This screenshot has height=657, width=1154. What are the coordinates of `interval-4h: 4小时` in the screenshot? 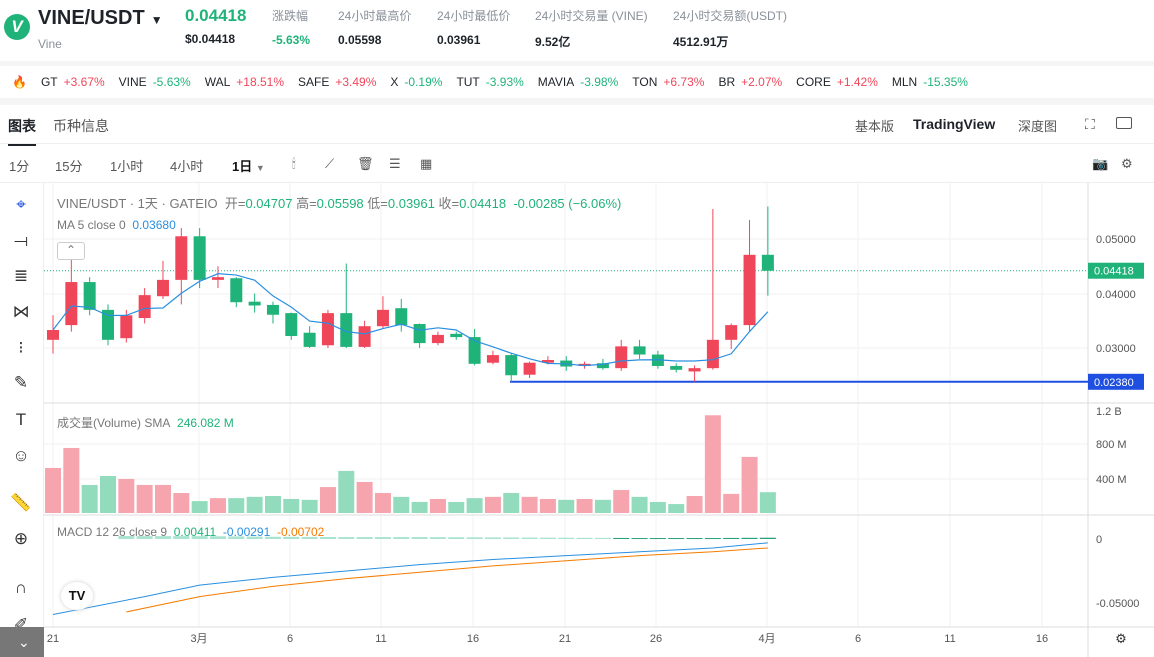 It's located at (187, 166).